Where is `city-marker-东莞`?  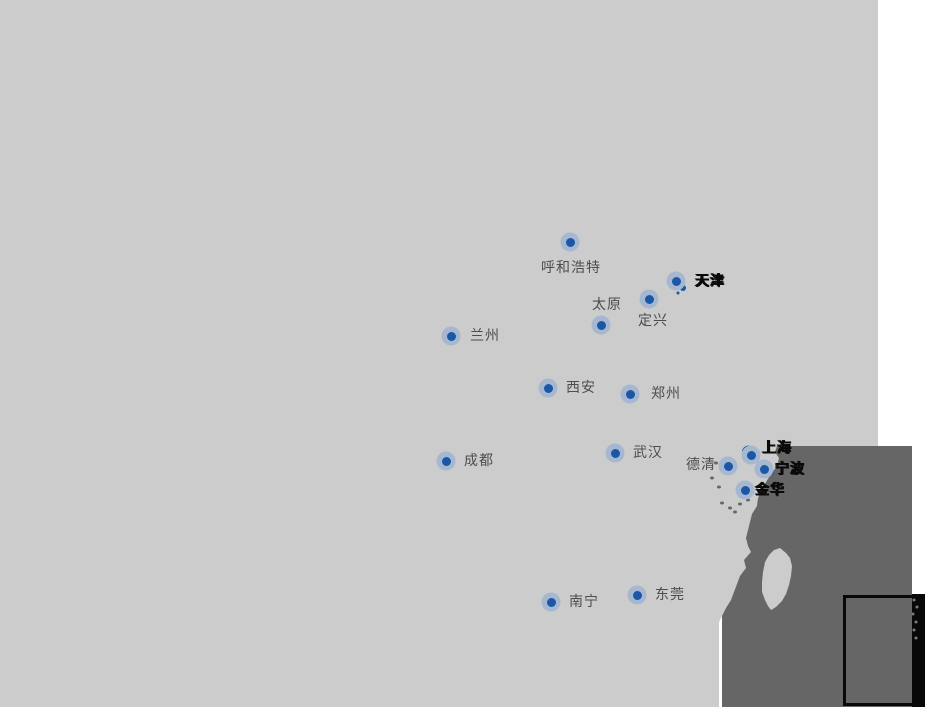
city-marker-东莞 is located at coordinates (637, 595).